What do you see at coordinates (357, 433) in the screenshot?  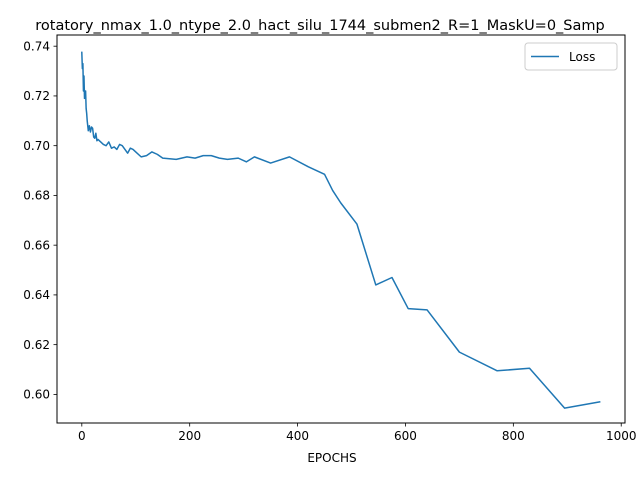 I see `x-axis: 0 200 400 600 800 1000` at bounding box center [357, 433].